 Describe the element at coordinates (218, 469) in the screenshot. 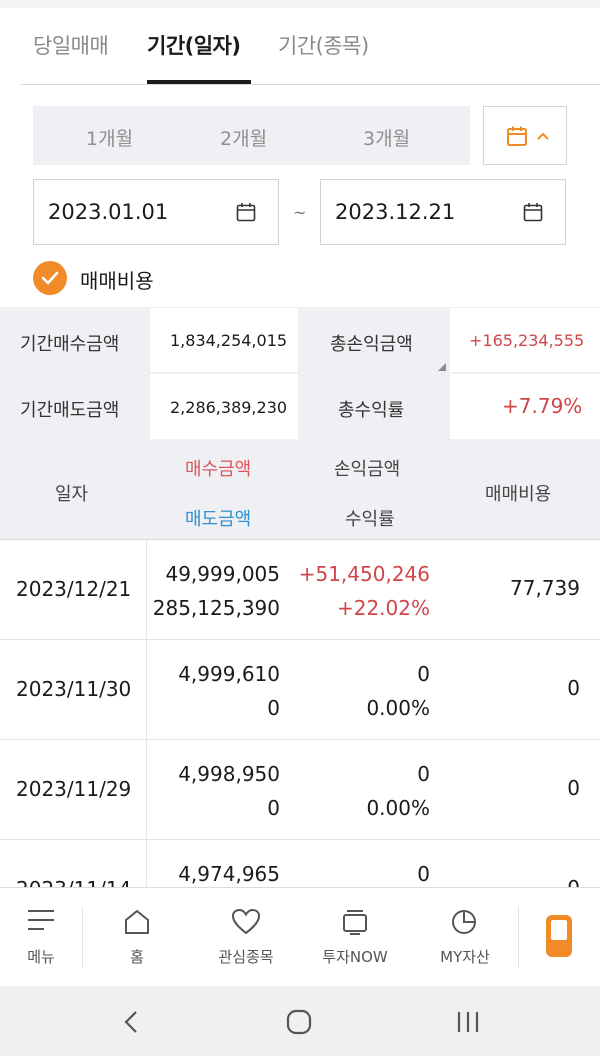

I see `col-buy-header: 매수금액` at that location.